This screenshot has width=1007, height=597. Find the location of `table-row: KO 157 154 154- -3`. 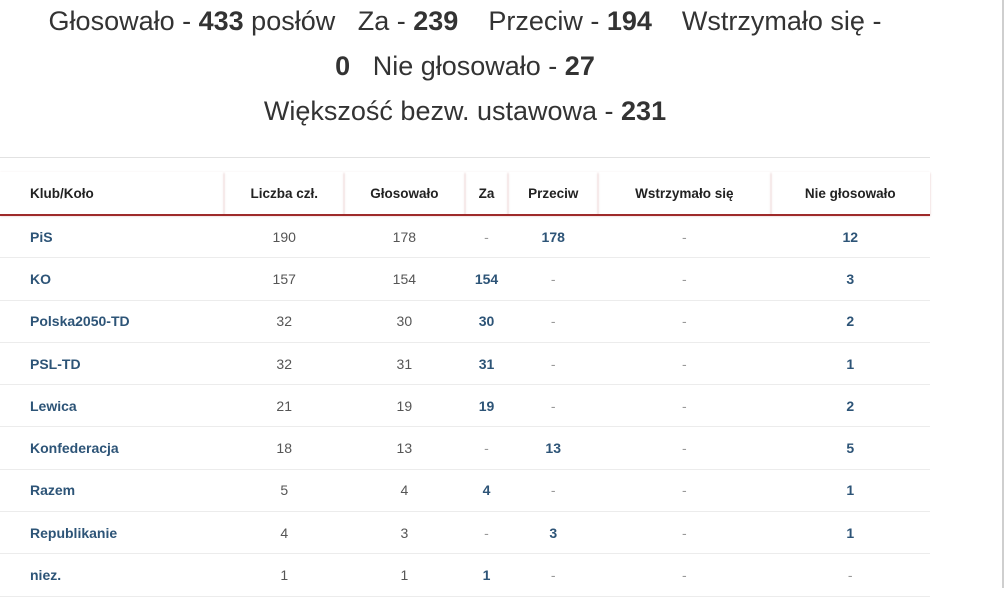

table-row: KO 157 154 154- -3 is located at coordinates (465, 279).